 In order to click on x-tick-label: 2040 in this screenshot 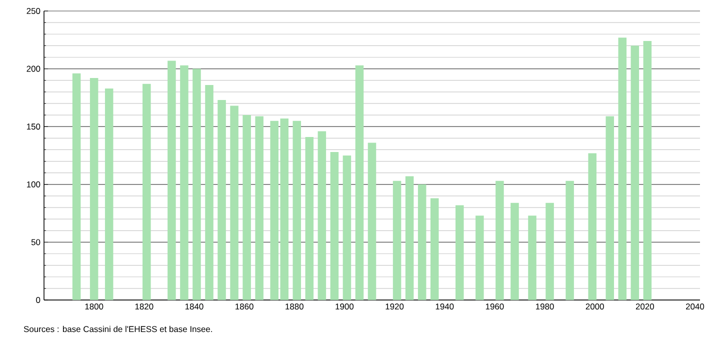, I will do `click(695, 307)`.